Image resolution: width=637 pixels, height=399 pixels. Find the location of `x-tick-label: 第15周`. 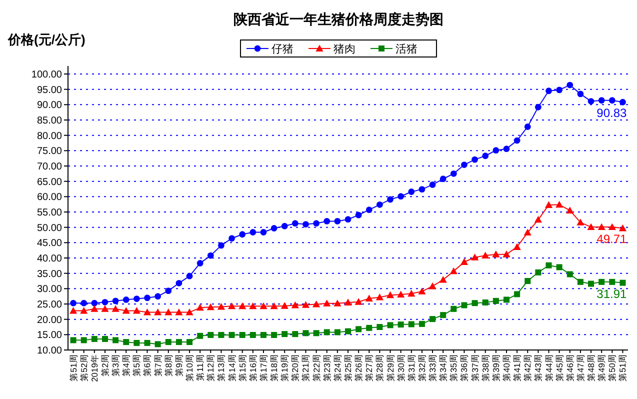

x-tick-label: 第15周 is located at coordinates (242, 368).